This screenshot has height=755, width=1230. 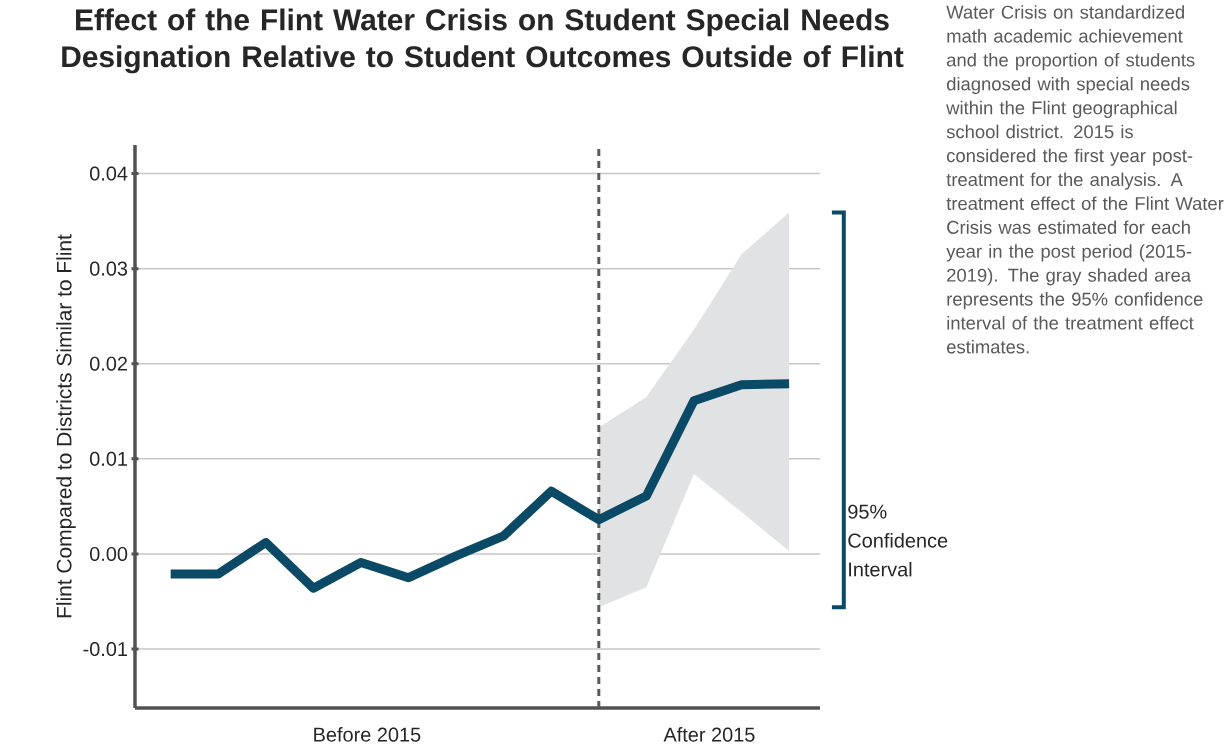 What do you see at coordinates (108, 363) in the screenshot?
I see `y-tick-label: 0.02` at bounding box center [108, 363].